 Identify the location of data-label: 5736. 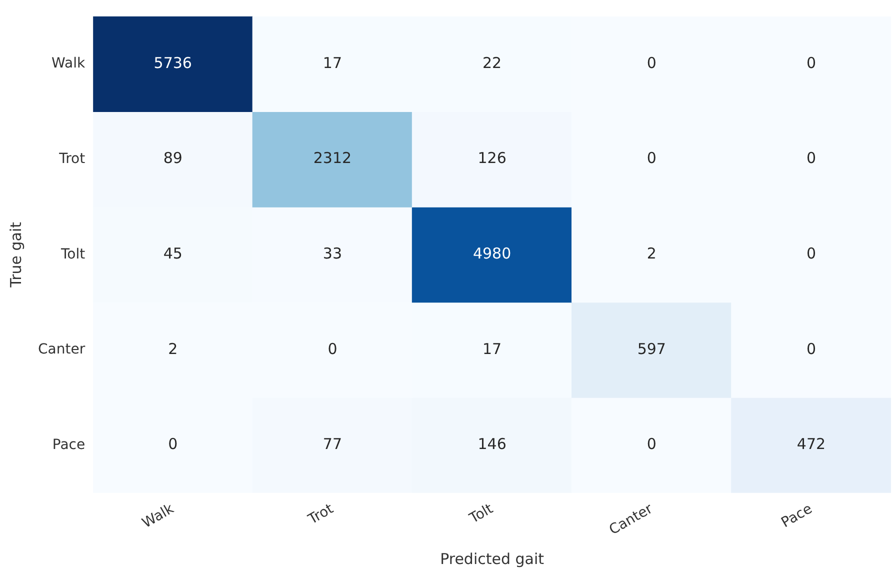
(173, 63).